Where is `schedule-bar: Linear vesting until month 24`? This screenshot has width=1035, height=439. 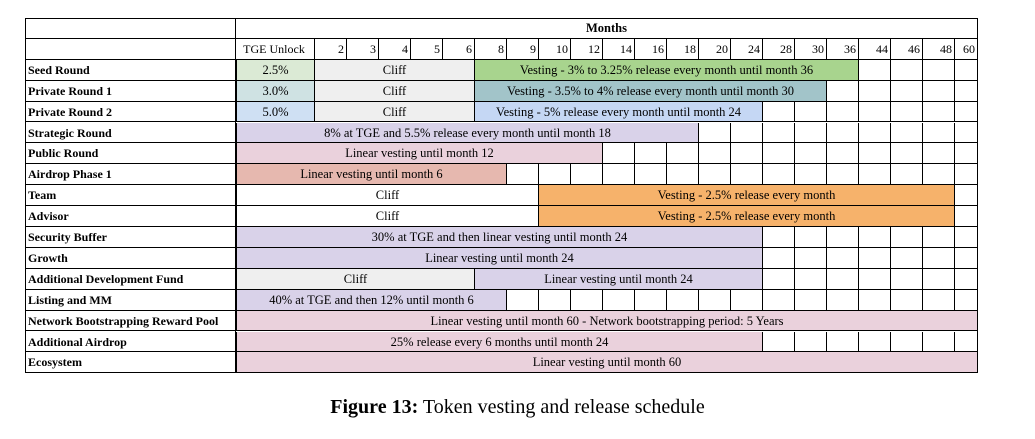
schedule-bar: Linear vesting until month 24 is located at coordinates (499, 258).